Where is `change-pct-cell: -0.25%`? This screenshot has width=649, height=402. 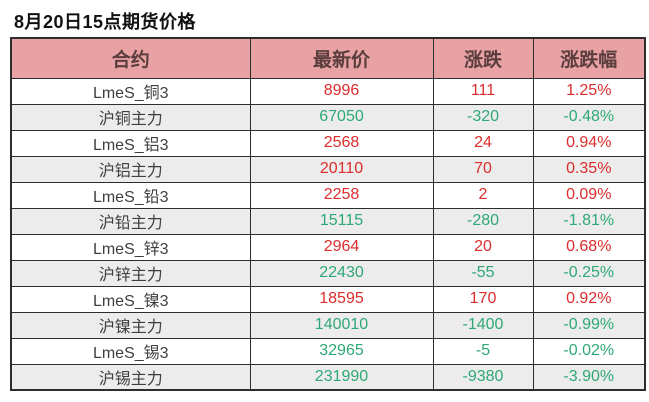 change-pct-cell: -0.25% is located at coordinates (589, 273).